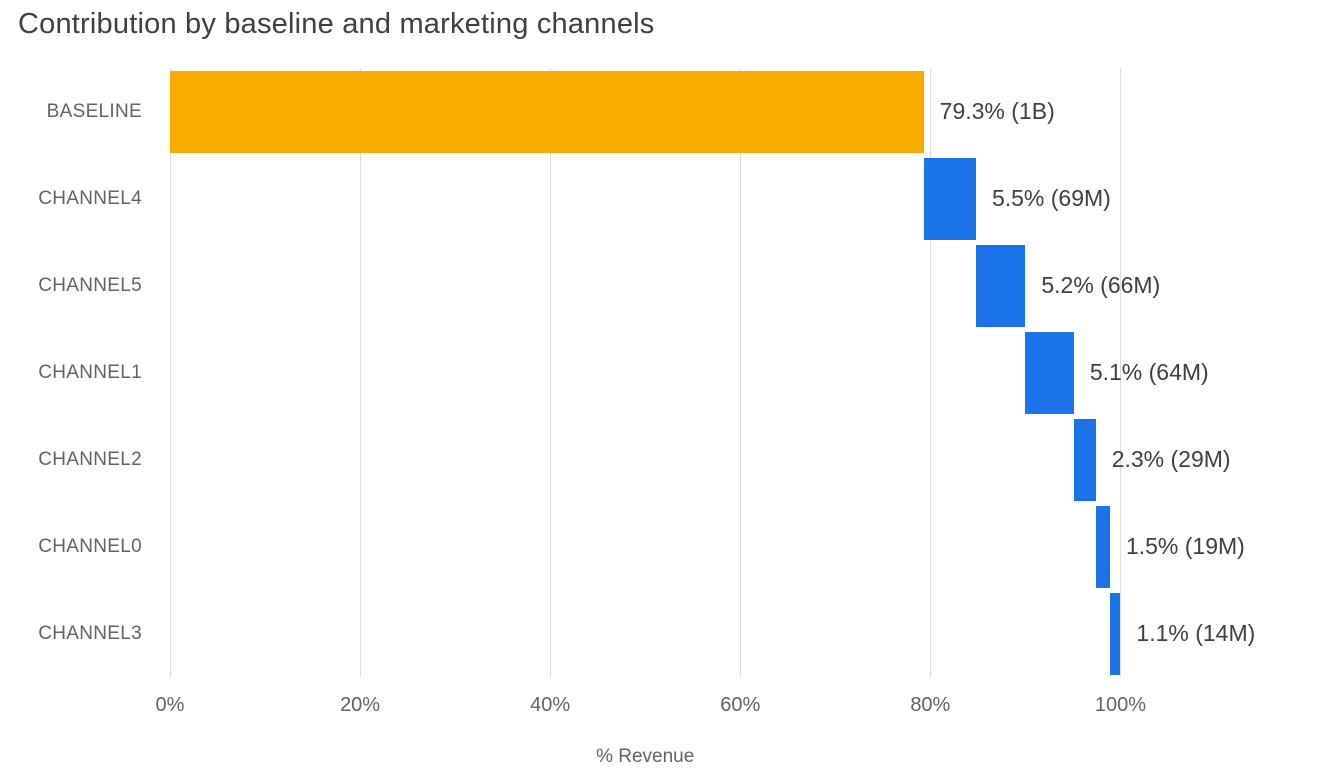  What do you see at coordinates (547, 111) in the screenshot?
I see `bar-baseline` at bounding box center [547, 111].